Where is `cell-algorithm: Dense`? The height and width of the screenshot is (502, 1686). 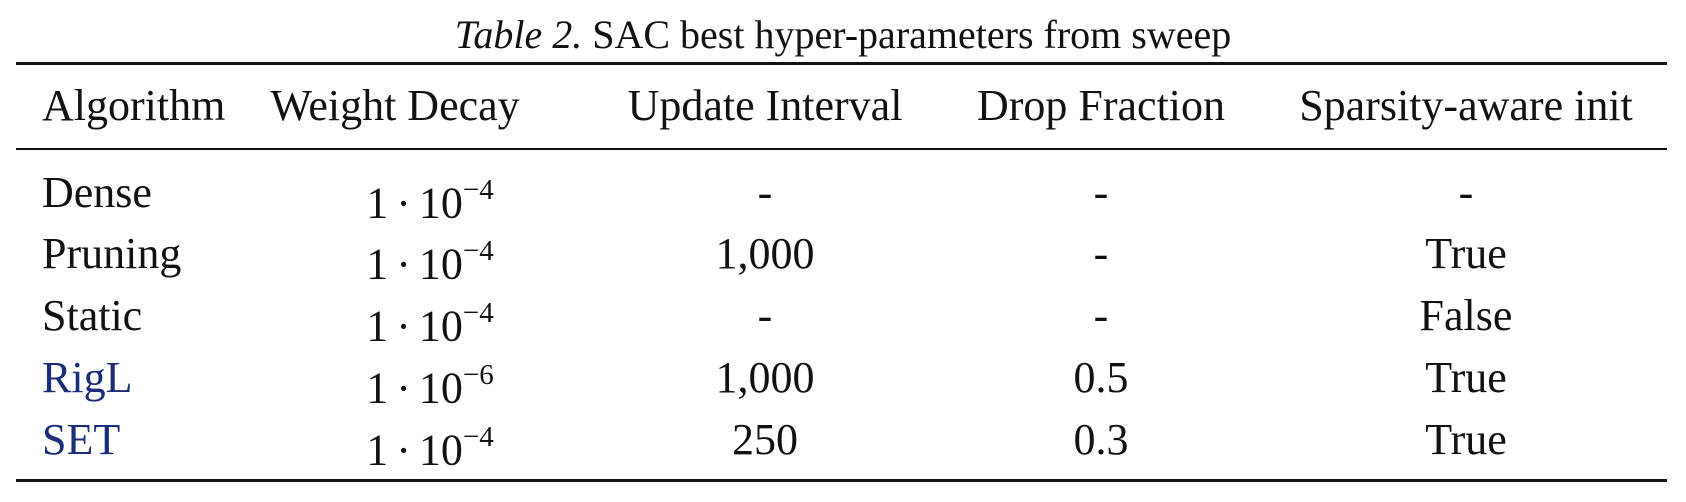 cell-algorithm: Dense is located at coordinates (97, 192).